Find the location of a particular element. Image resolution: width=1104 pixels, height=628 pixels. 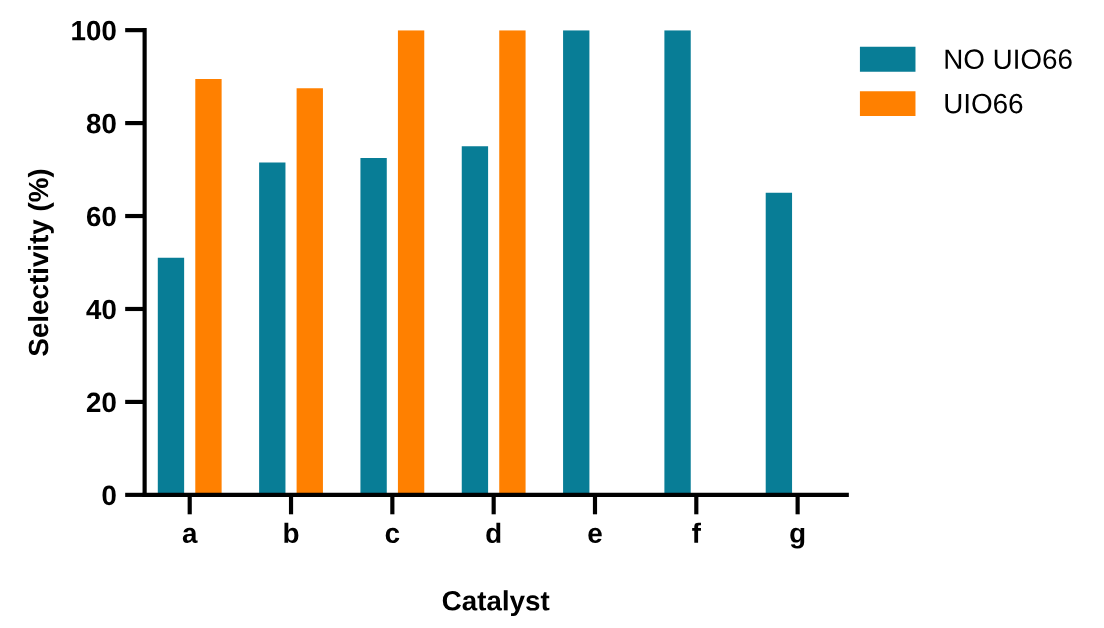

y-tick-label: 80 is located at coordinates (101, 123).